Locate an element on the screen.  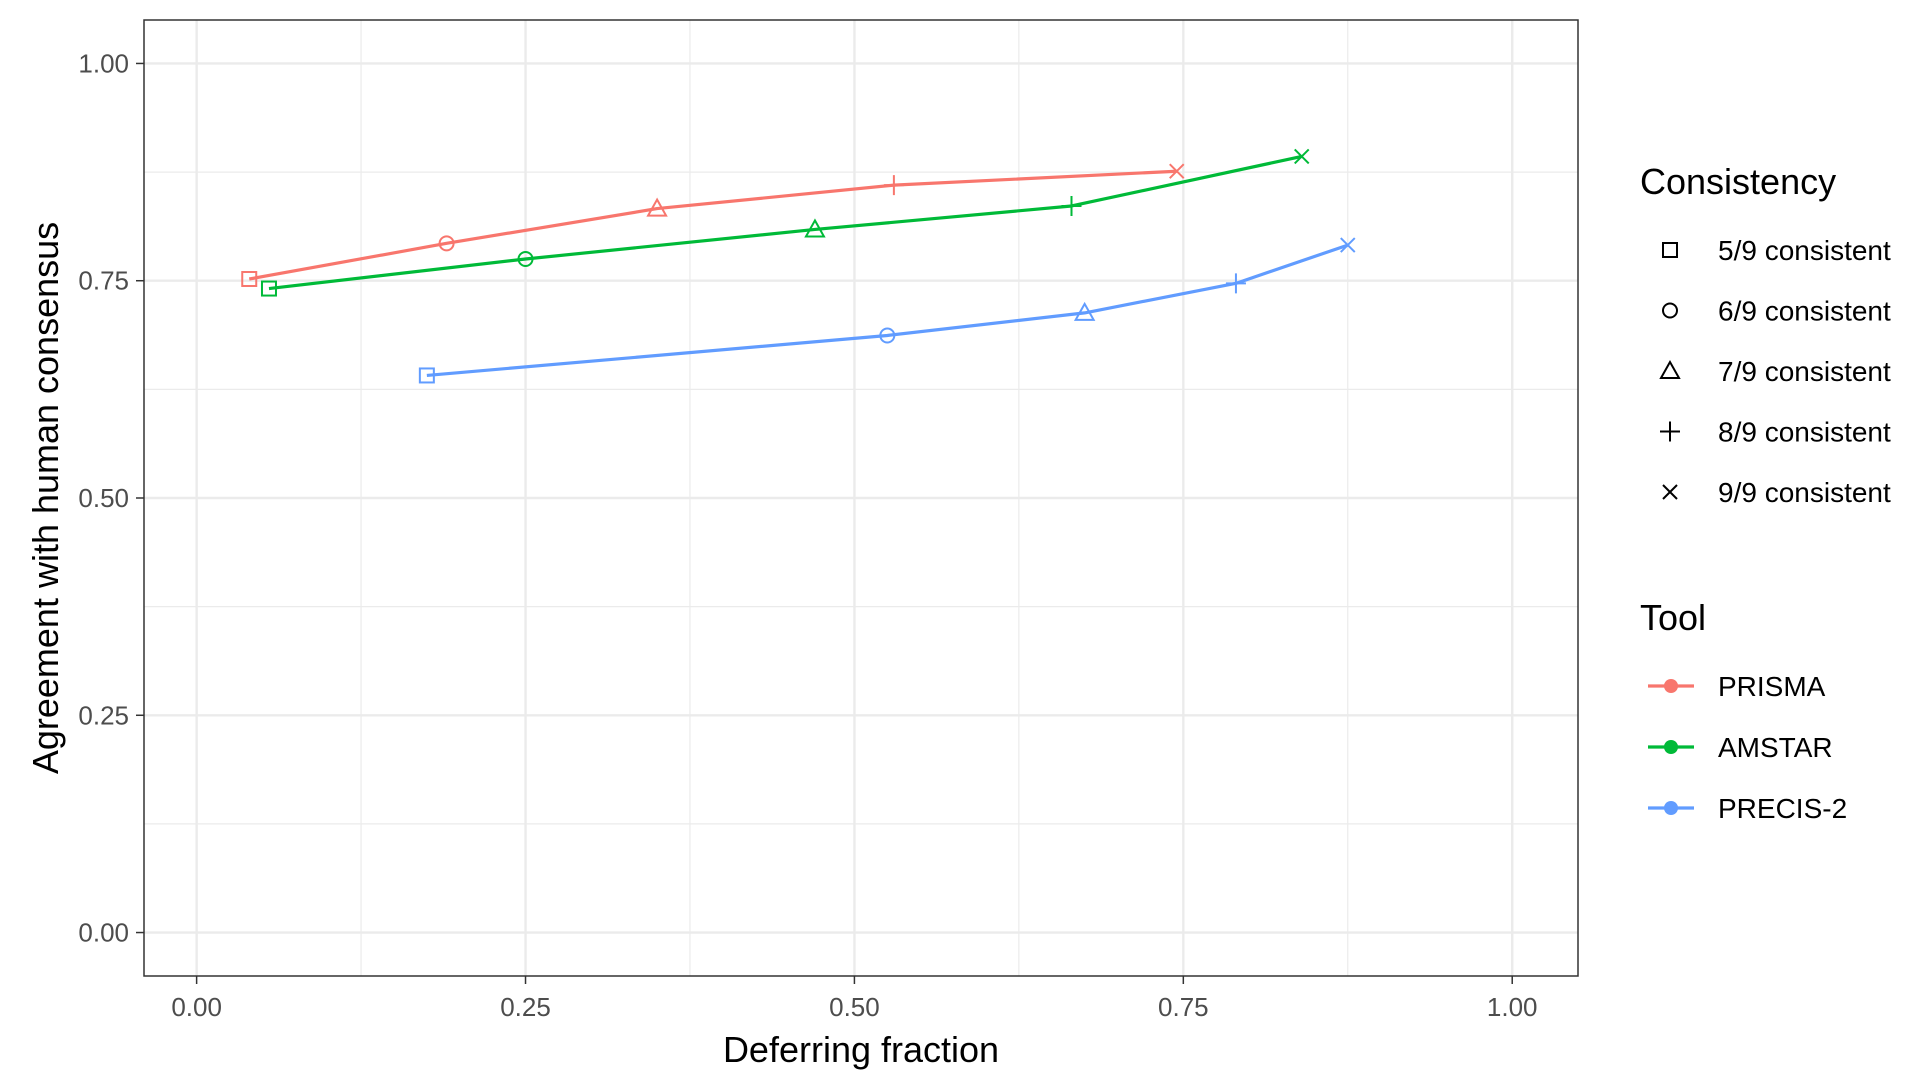
legend-entry-label: 5/9 consistent is located at coordinates (1804, 250).